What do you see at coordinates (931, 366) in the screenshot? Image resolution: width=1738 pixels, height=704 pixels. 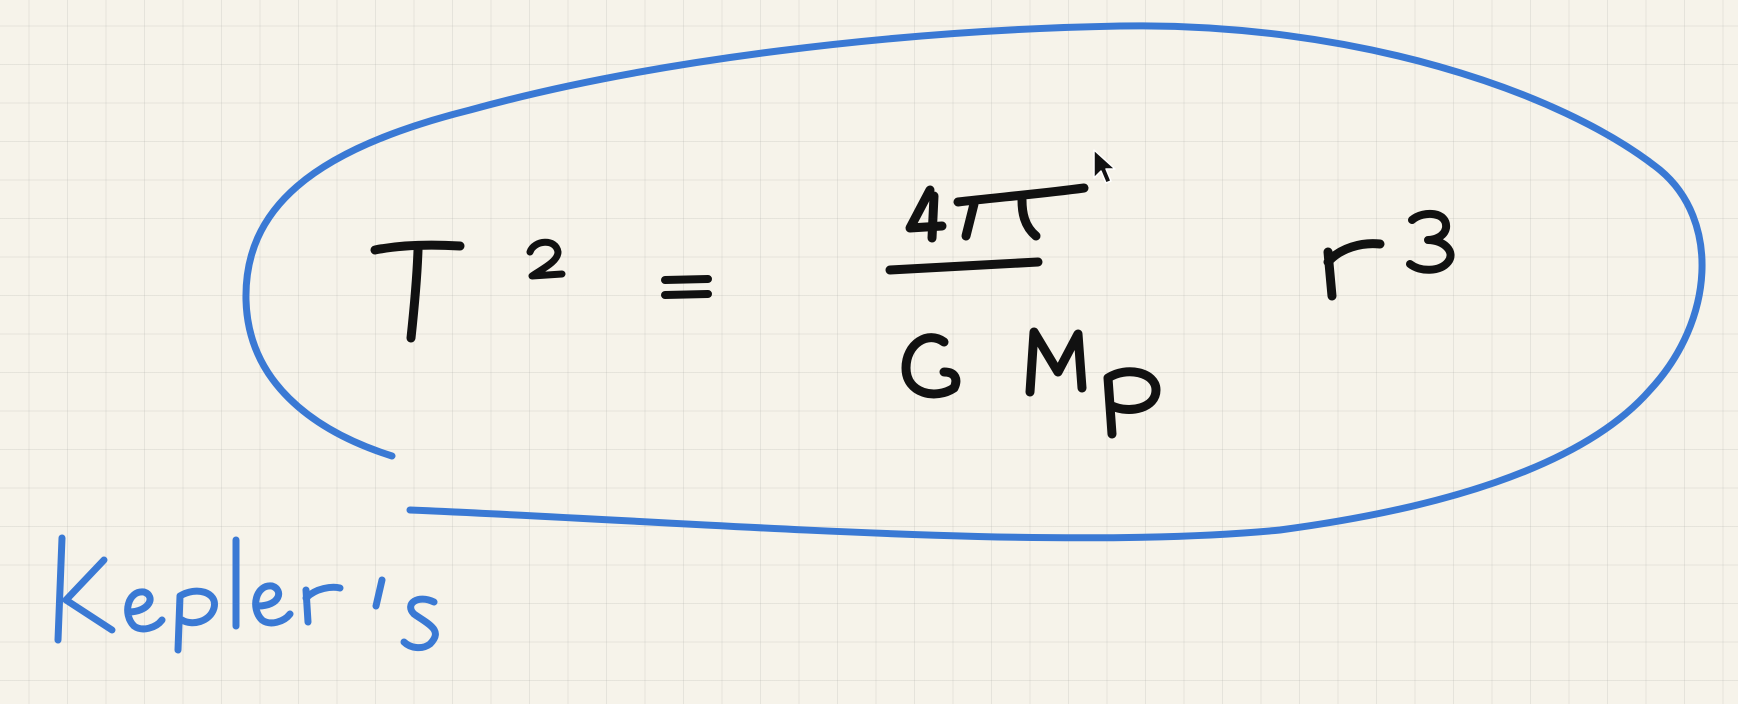 I see `denominator-G` at bounding box center [931, 366].